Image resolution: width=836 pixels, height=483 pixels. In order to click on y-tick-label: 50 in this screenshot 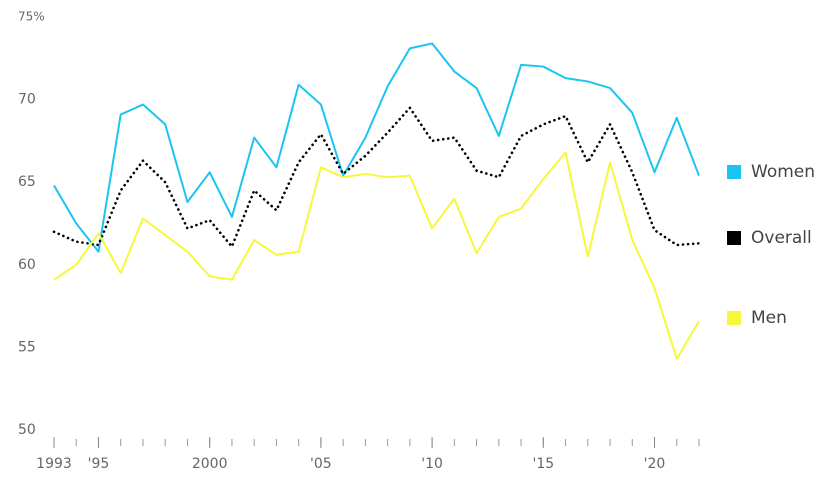, I will do `click(27, 430)`.